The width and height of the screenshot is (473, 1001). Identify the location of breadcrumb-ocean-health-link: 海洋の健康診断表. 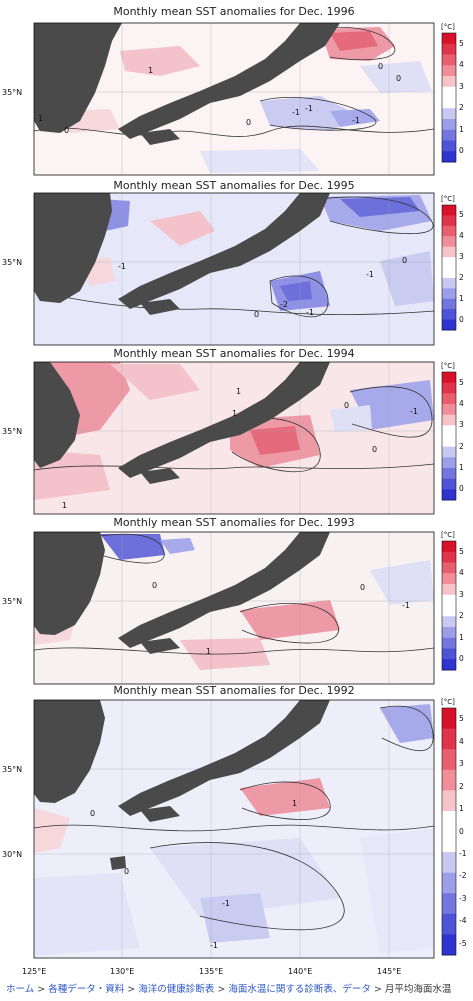
(176, 989).